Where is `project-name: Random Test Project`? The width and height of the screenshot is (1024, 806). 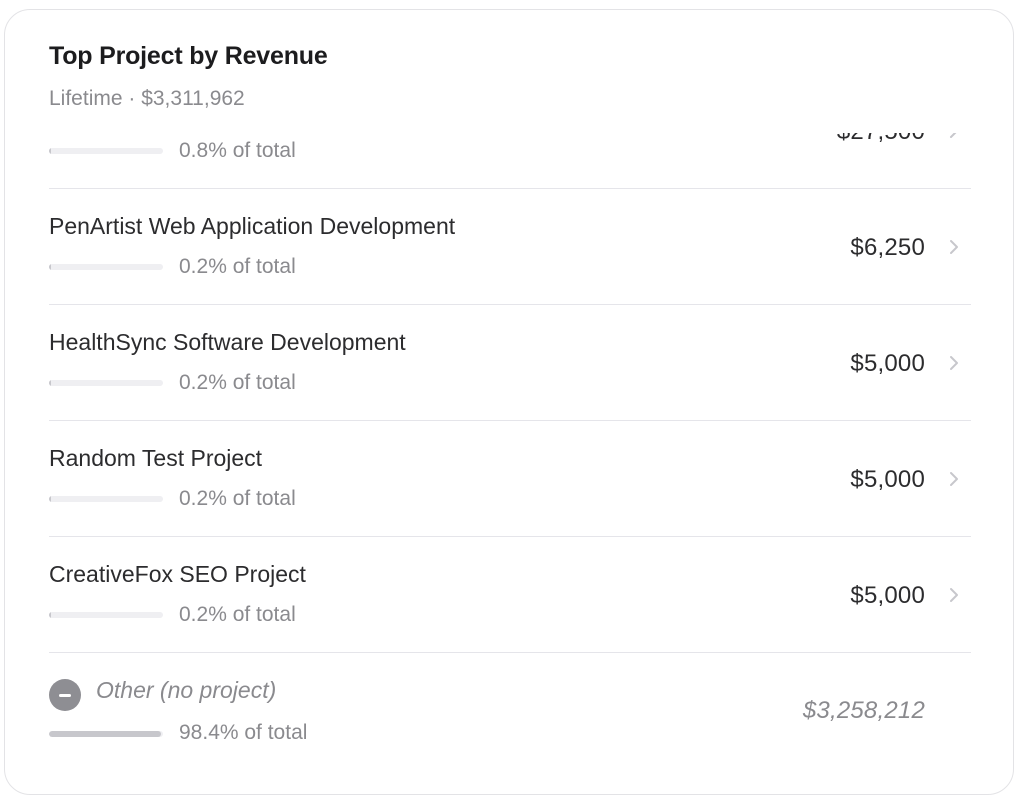
project-name: Random Test Project is located at coordinates (156, 458).